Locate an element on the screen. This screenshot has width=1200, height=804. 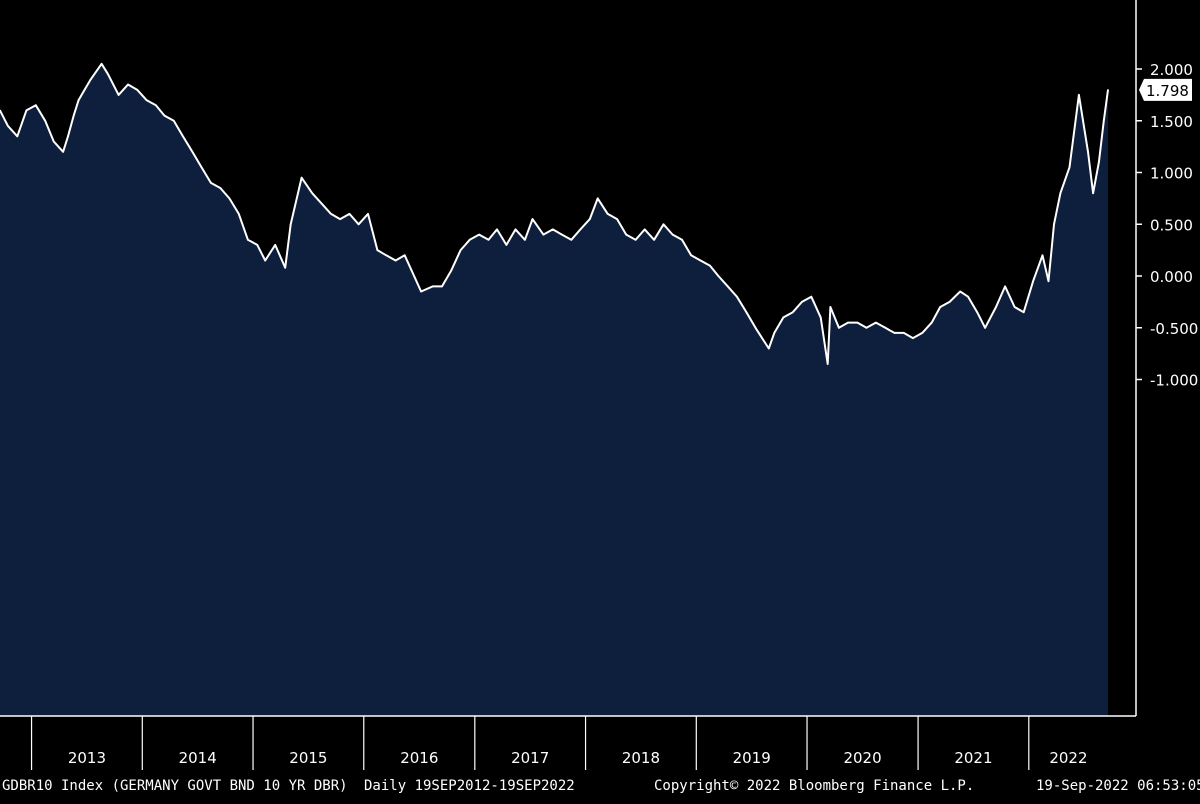
y-tick-label: 0.500 is located at coordinates (1171, 225).